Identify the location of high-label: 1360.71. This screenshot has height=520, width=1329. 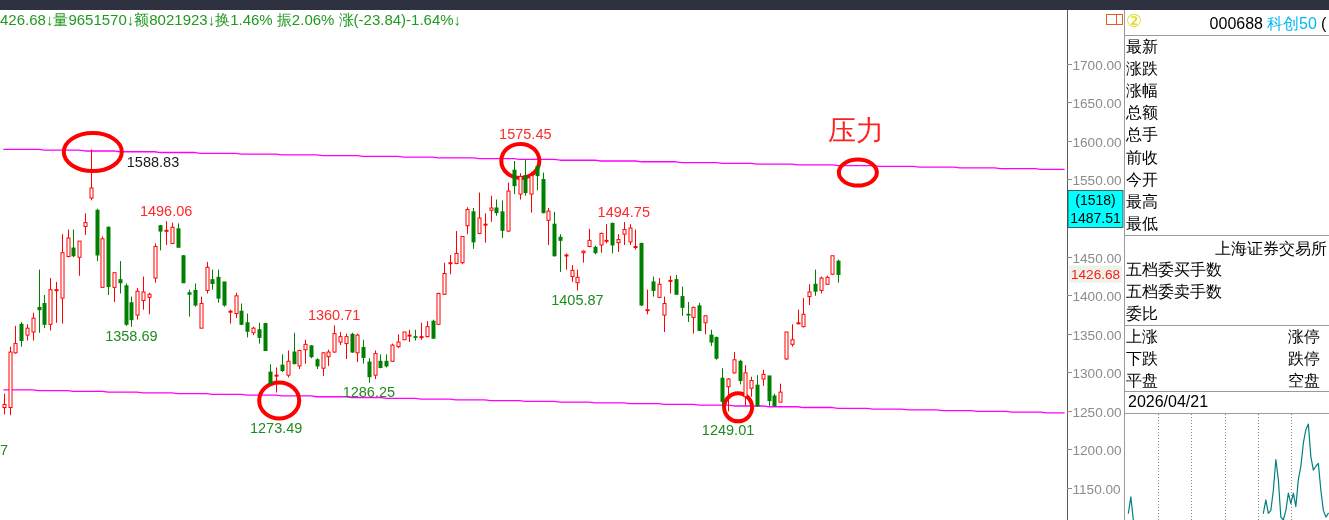
(334, 315).